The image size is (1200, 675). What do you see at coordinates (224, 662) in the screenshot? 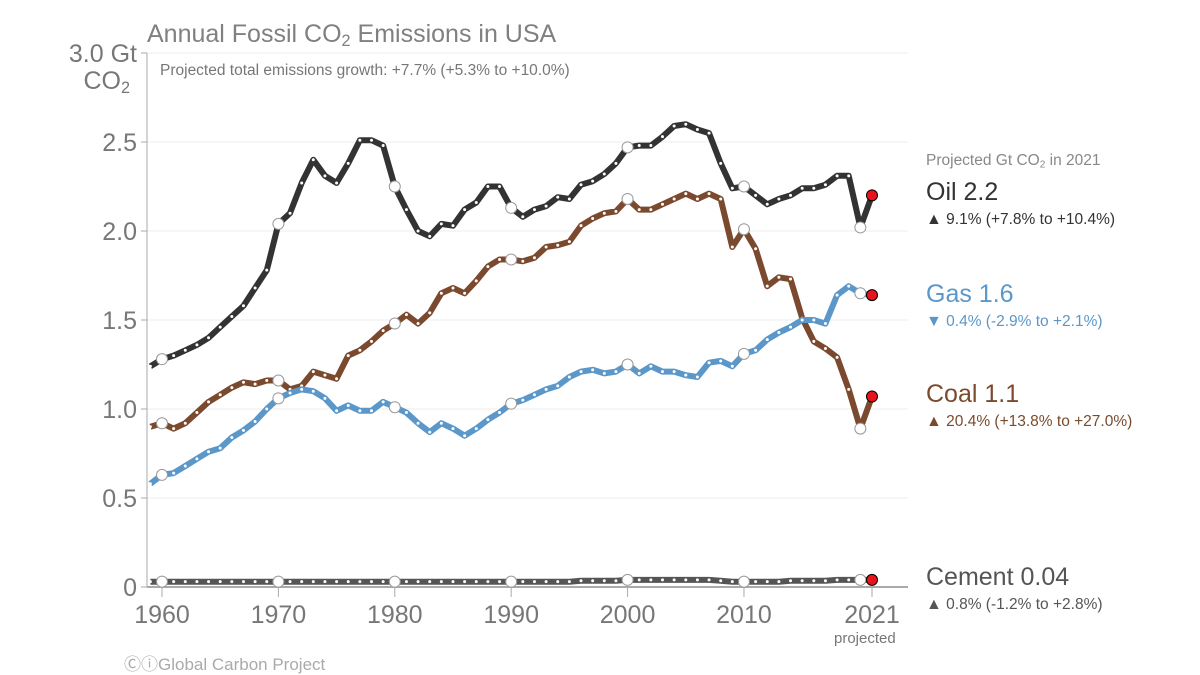
I see `credit: ⒸⓘGlobal Carbon Project` at bounding box center [224, 662].